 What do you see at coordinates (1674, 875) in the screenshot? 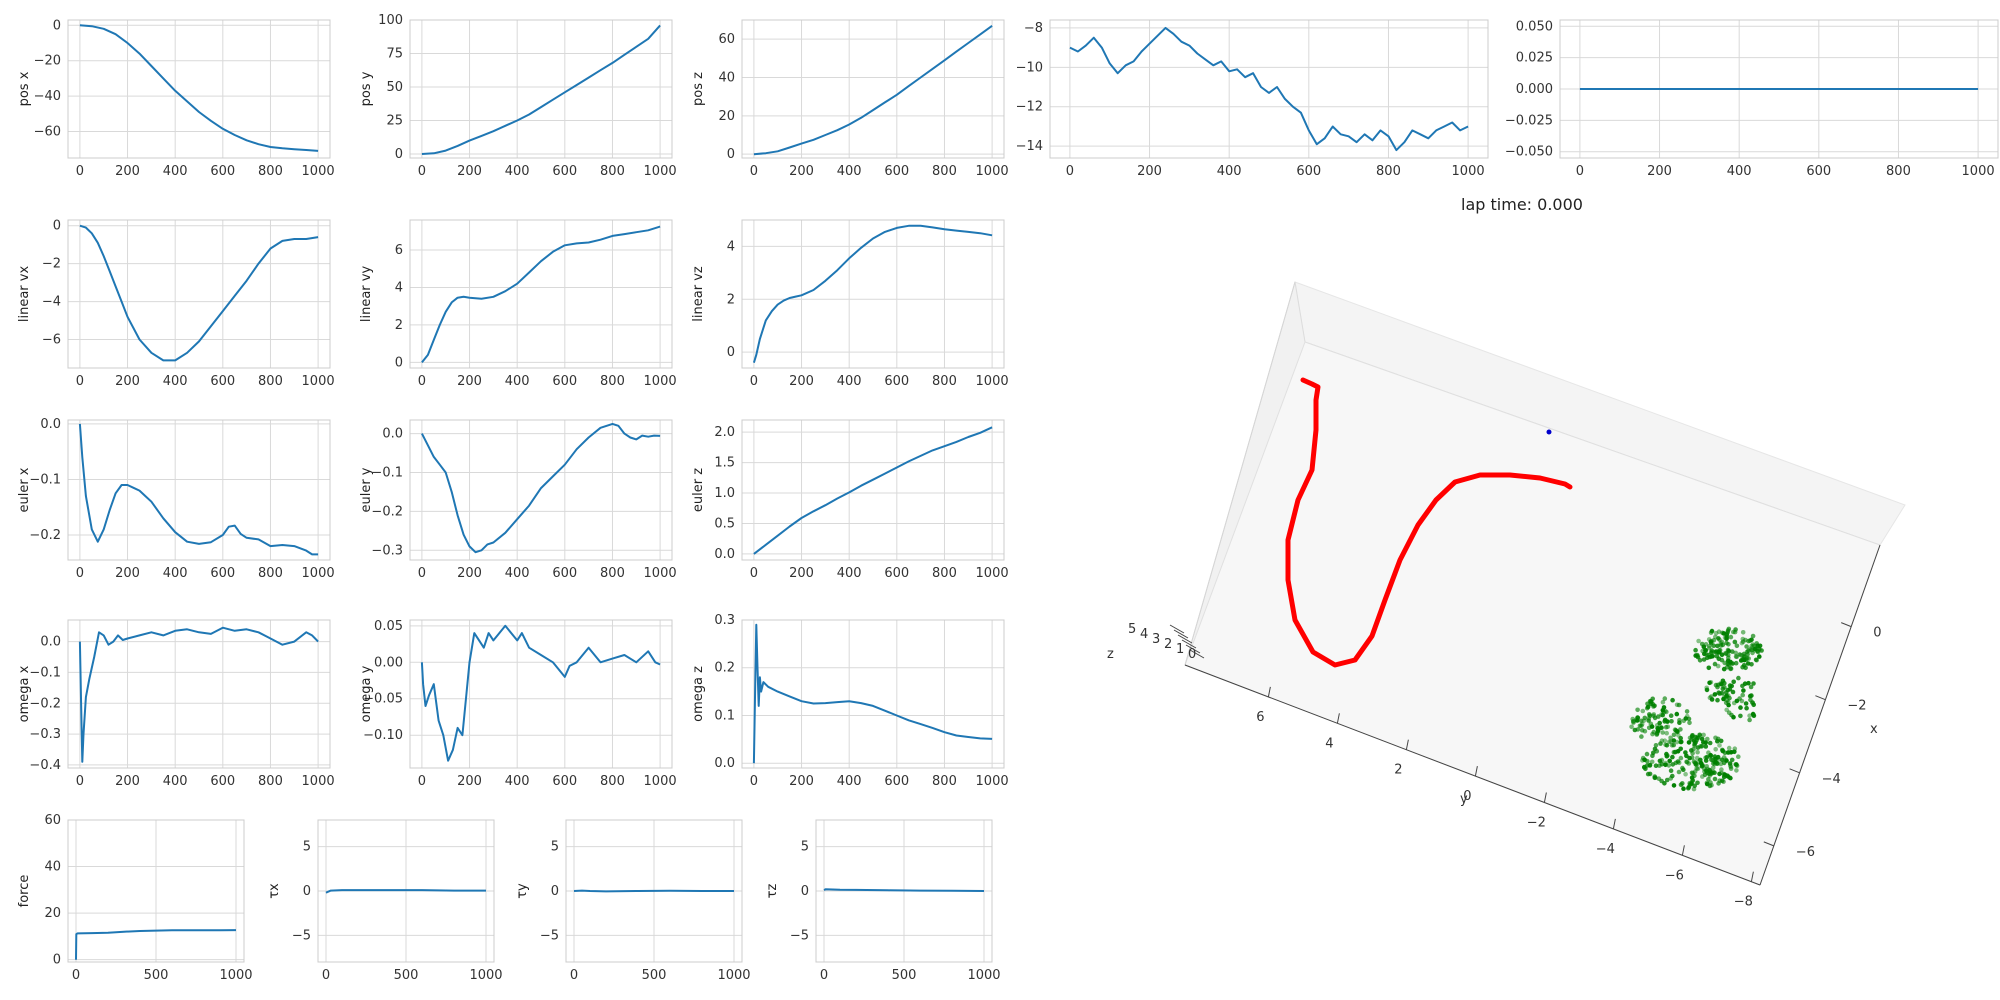
I see `y-tick-label: −6` at bounding box center [1674, 875].